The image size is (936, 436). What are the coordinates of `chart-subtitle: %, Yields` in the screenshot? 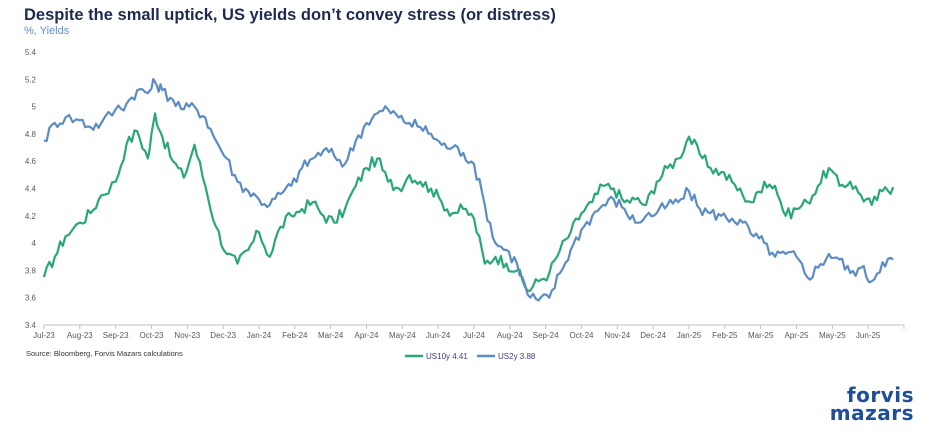 It's located at (47, 31).